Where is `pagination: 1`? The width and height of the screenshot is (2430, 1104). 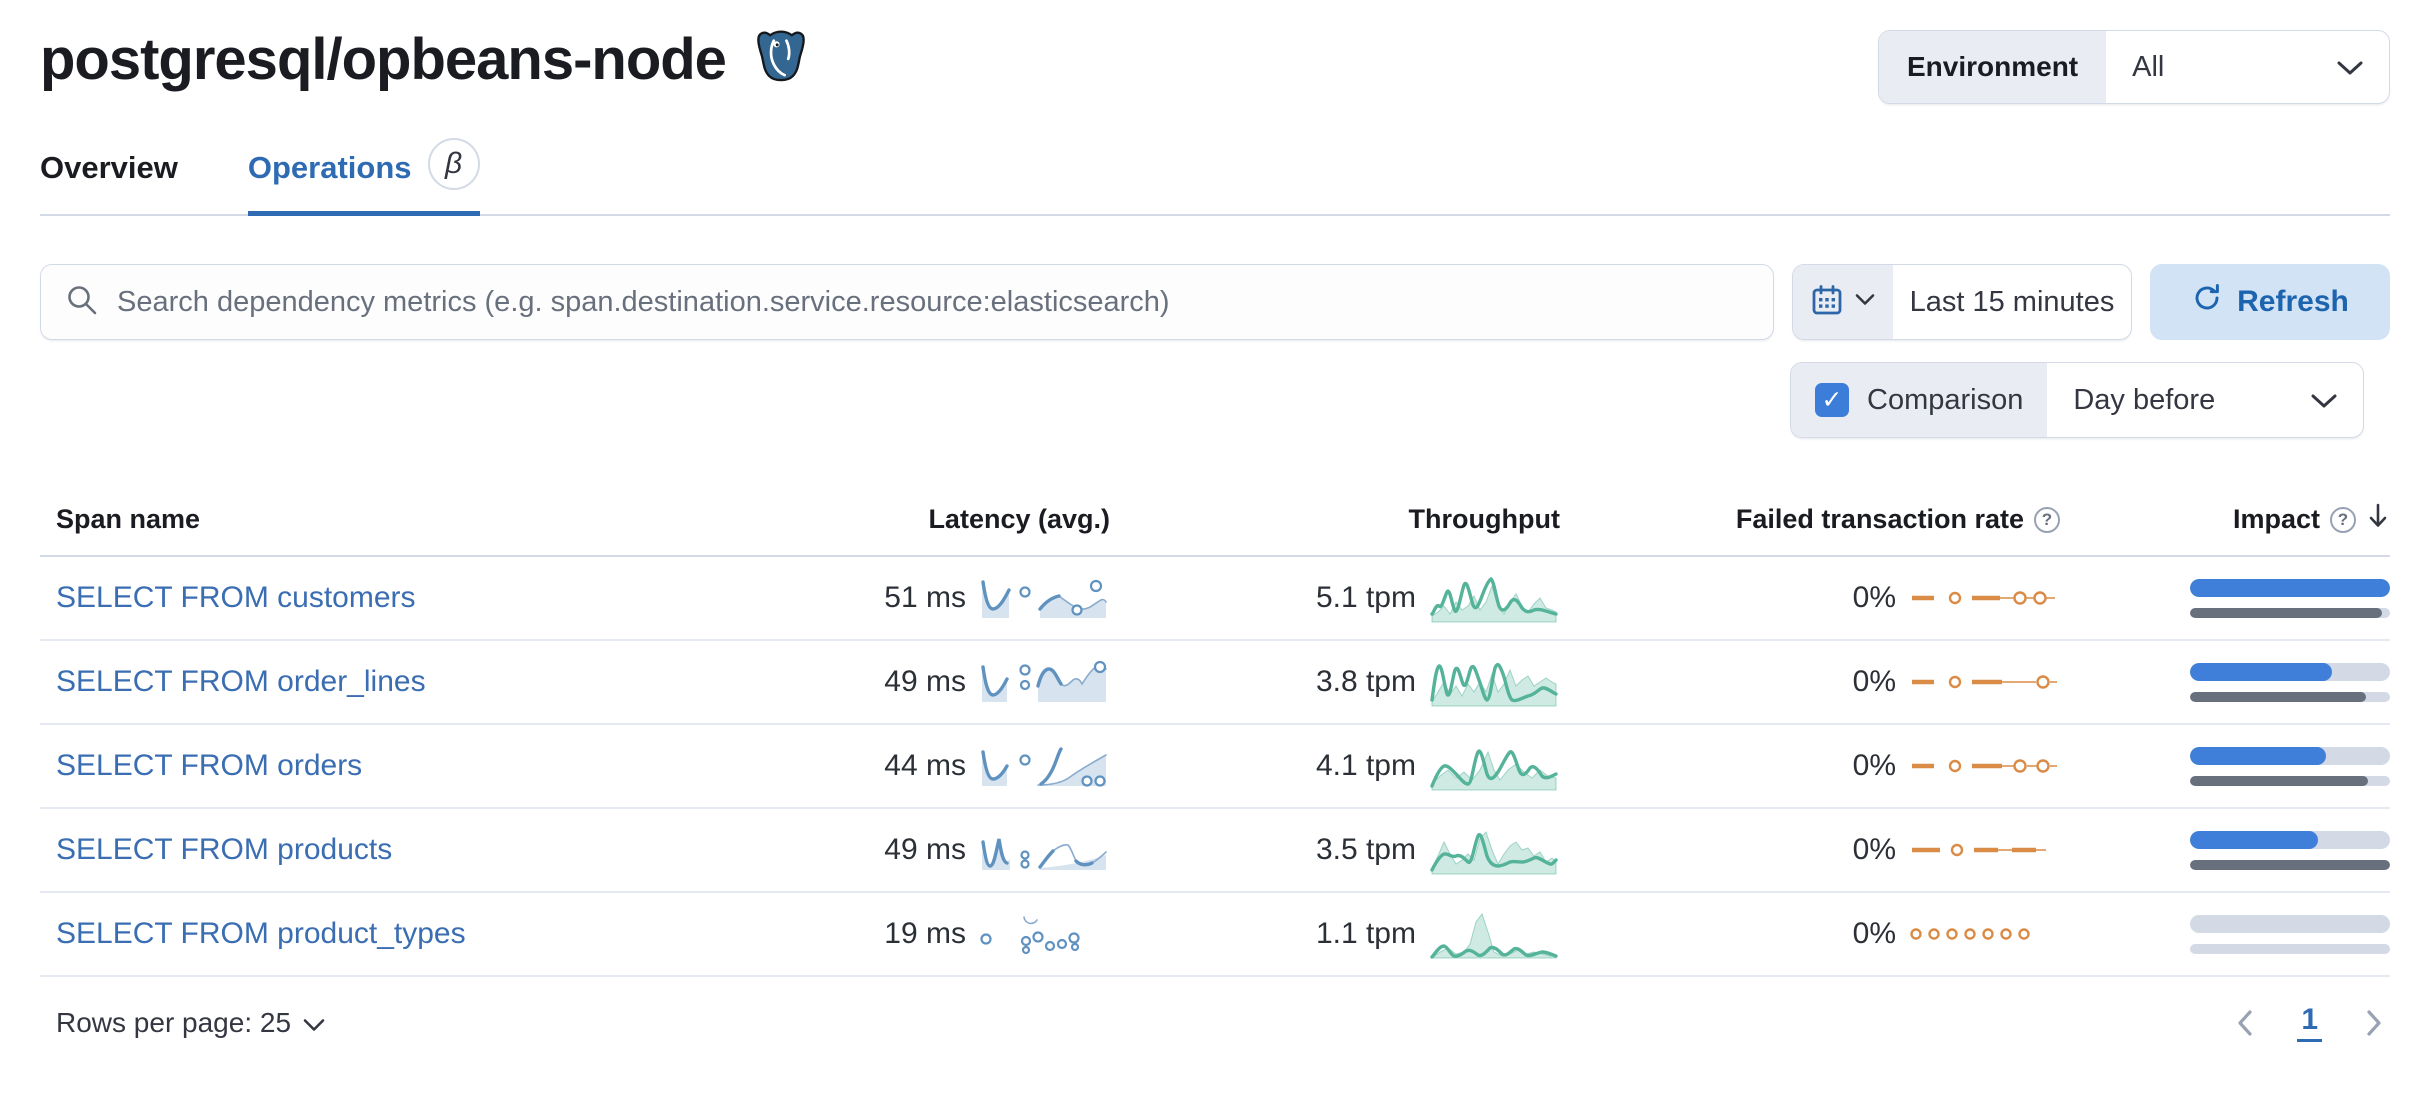
pagination: 1 is located at coordinates (2313, 1022).